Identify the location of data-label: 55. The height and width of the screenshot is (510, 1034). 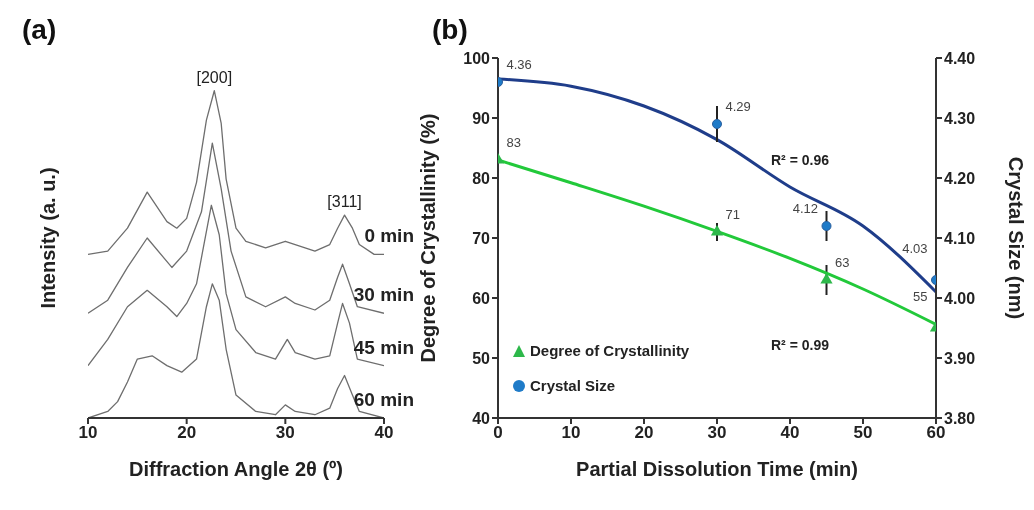
(920, 297).